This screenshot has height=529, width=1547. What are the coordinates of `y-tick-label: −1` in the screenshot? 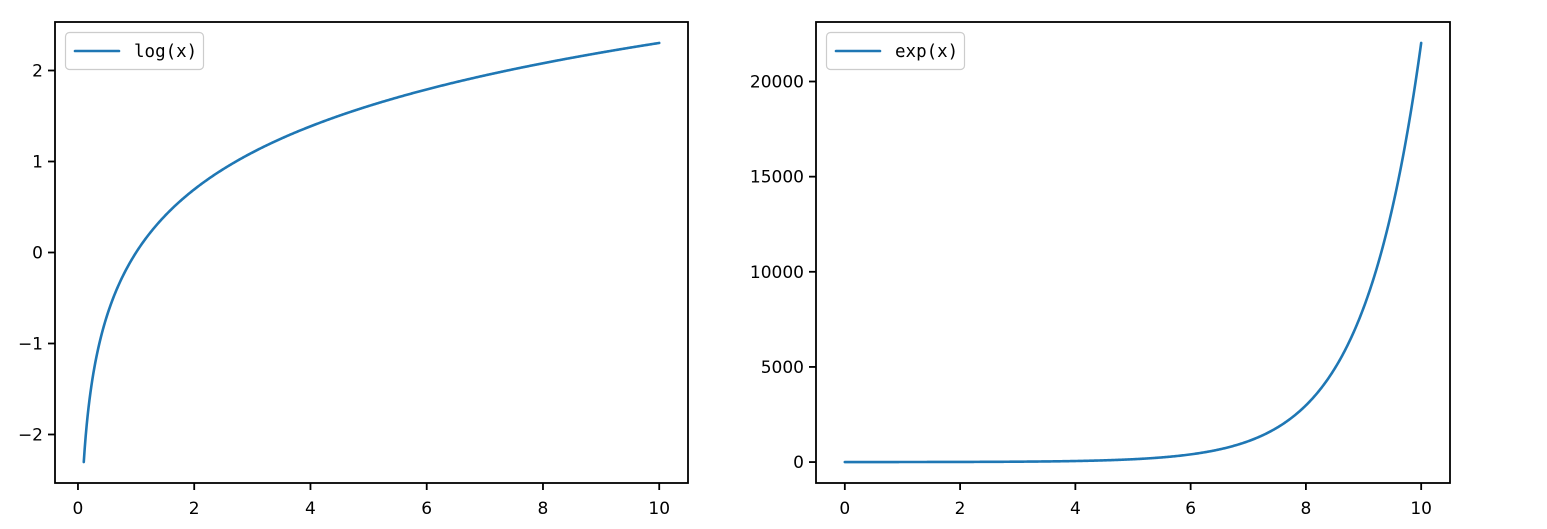 It's located at (30, 344).